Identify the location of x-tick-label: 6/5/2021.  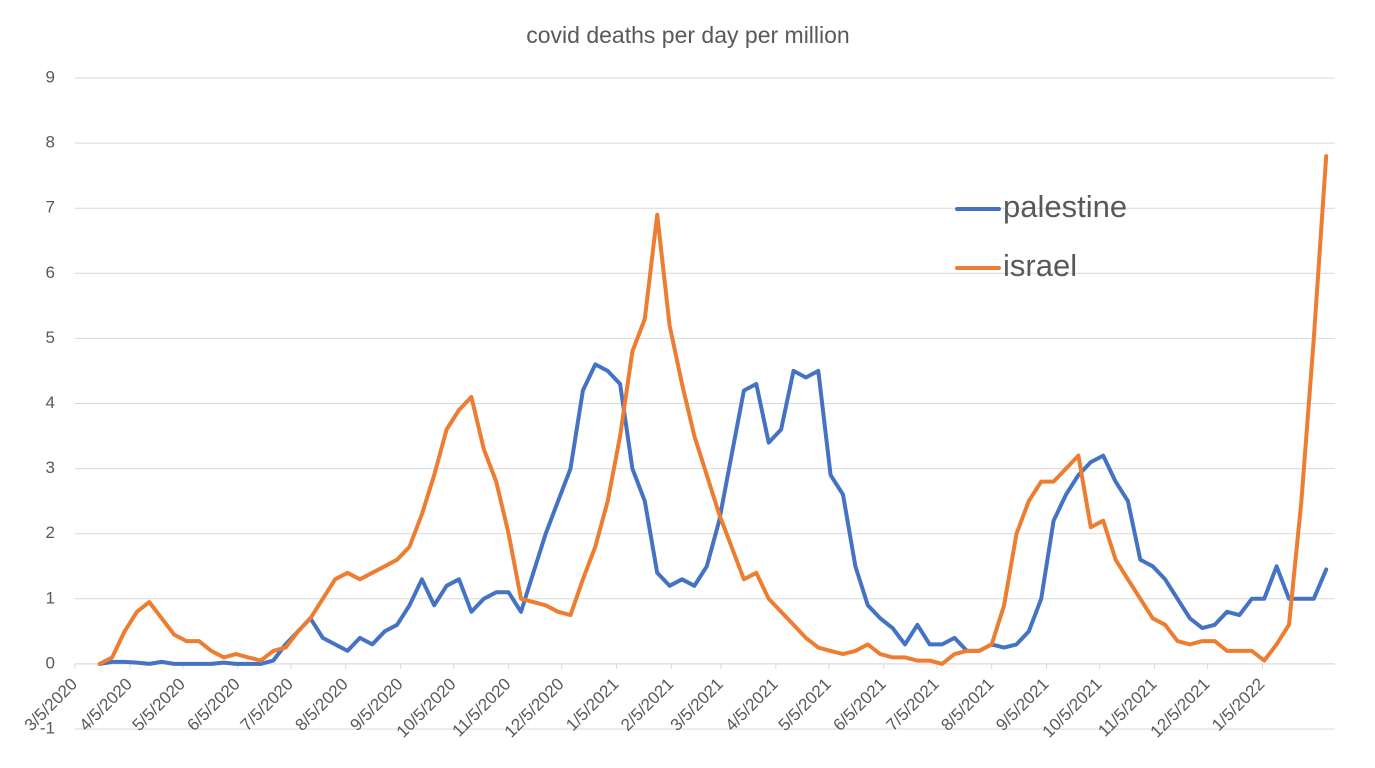
(859, 704).